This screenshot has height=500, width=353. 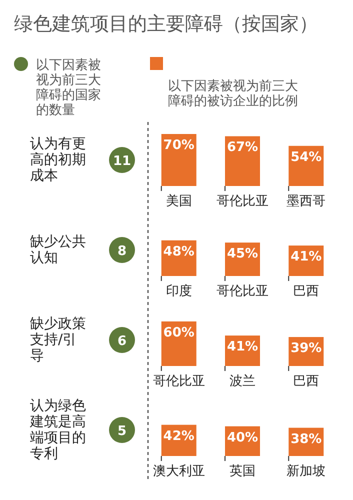 I want to click on data-label: 39%, so click(x=306, y=348).